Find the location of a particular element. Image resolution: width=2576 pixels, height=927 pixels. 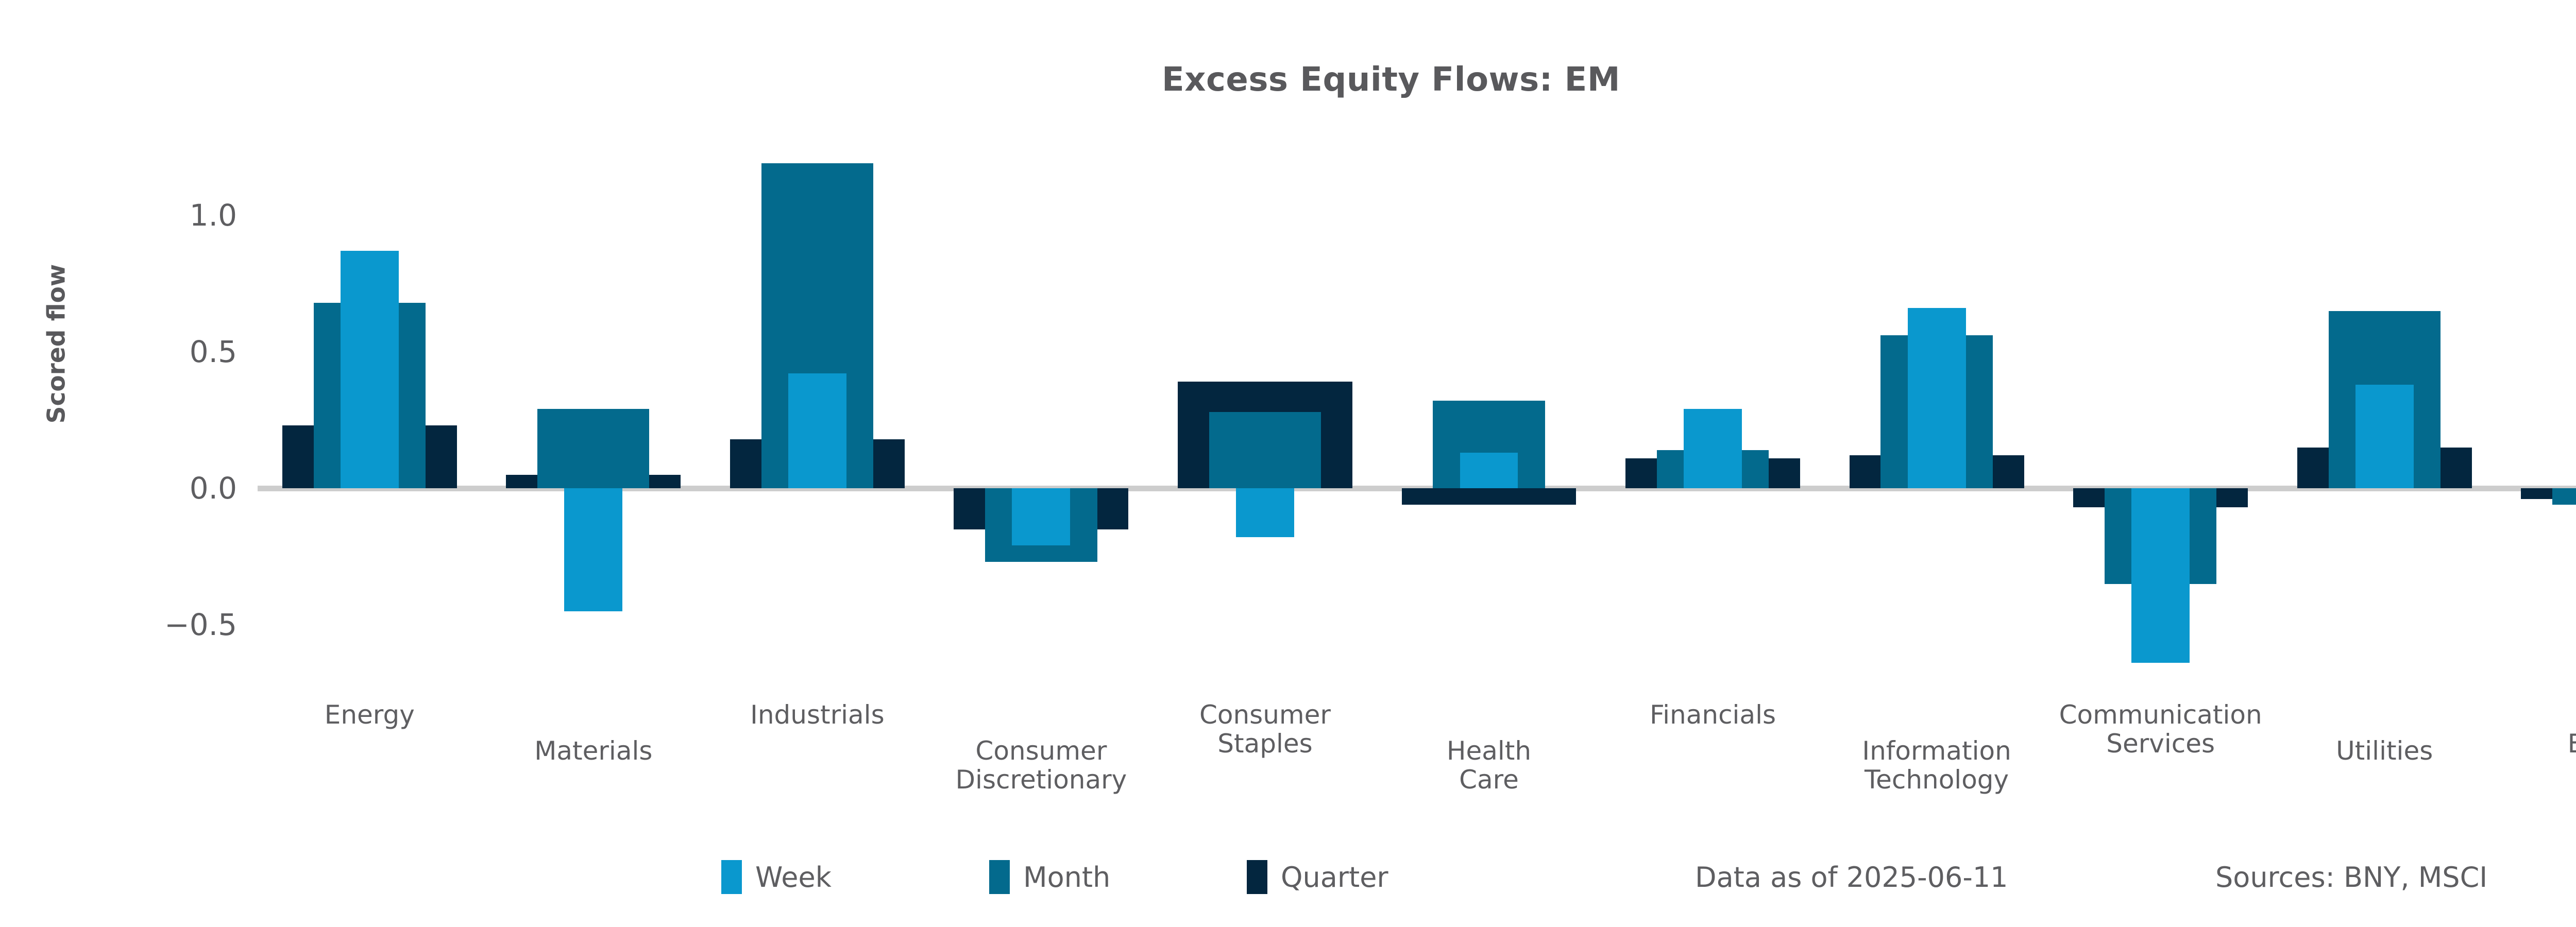

chart-title: Excess Equity Flows: EM is located at coordinates (1391, 80).